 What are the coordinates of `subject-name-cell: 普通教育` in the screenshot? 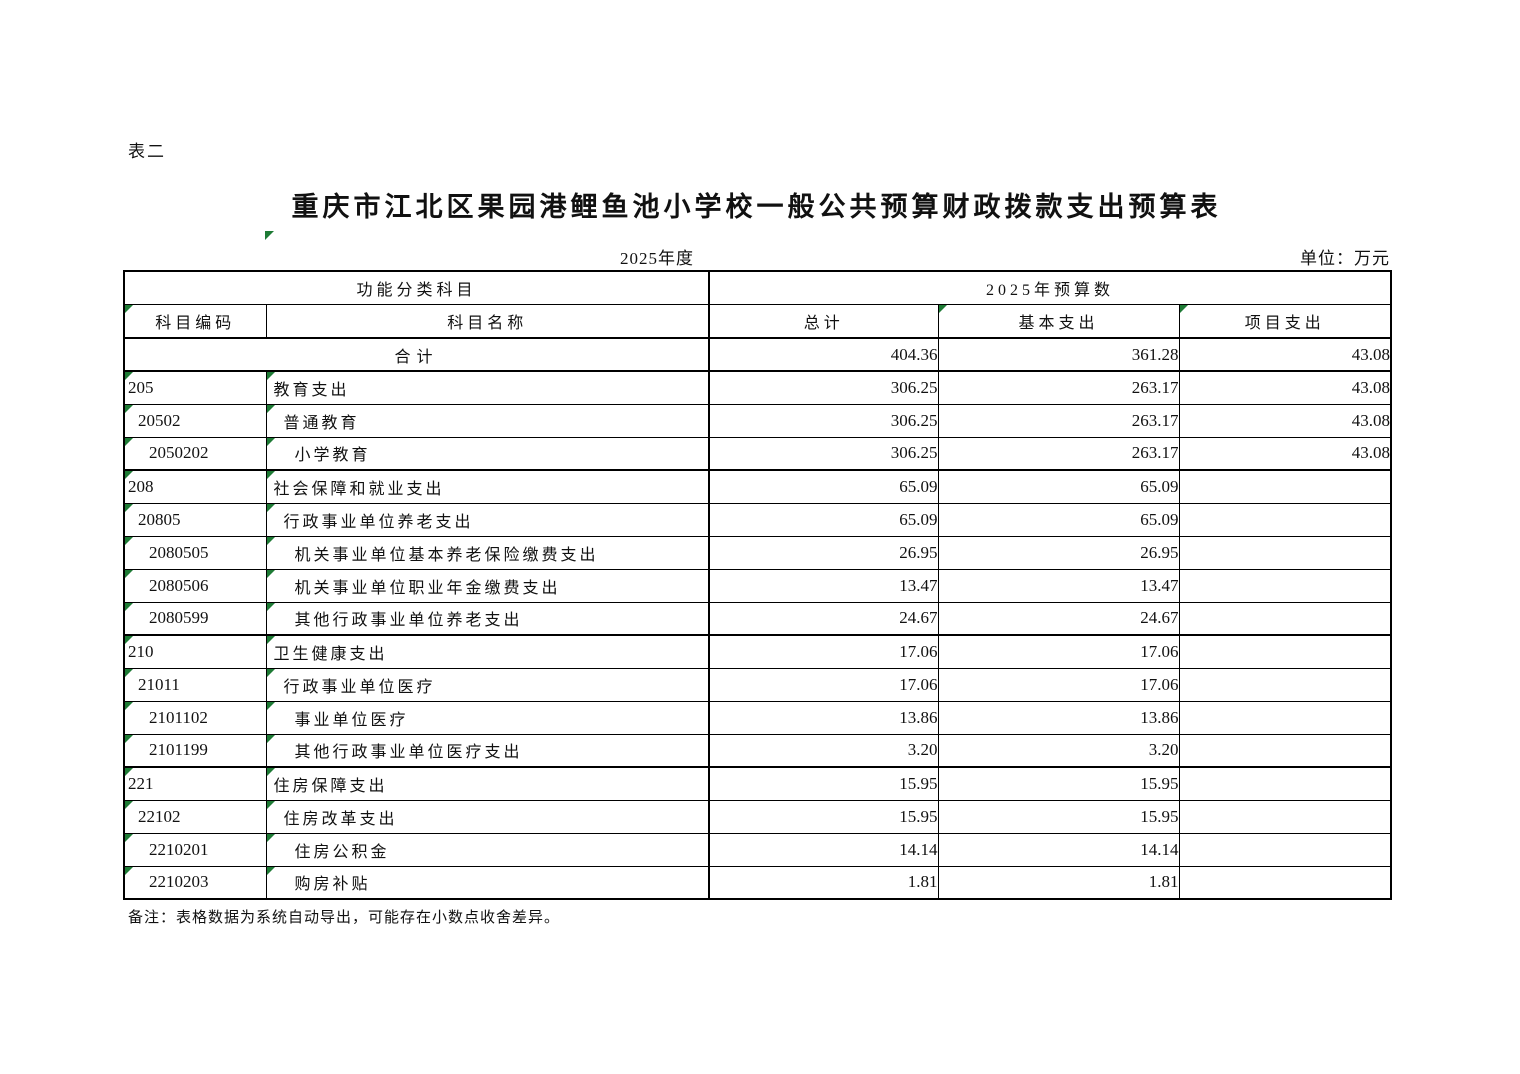 It's located at (487, 420).